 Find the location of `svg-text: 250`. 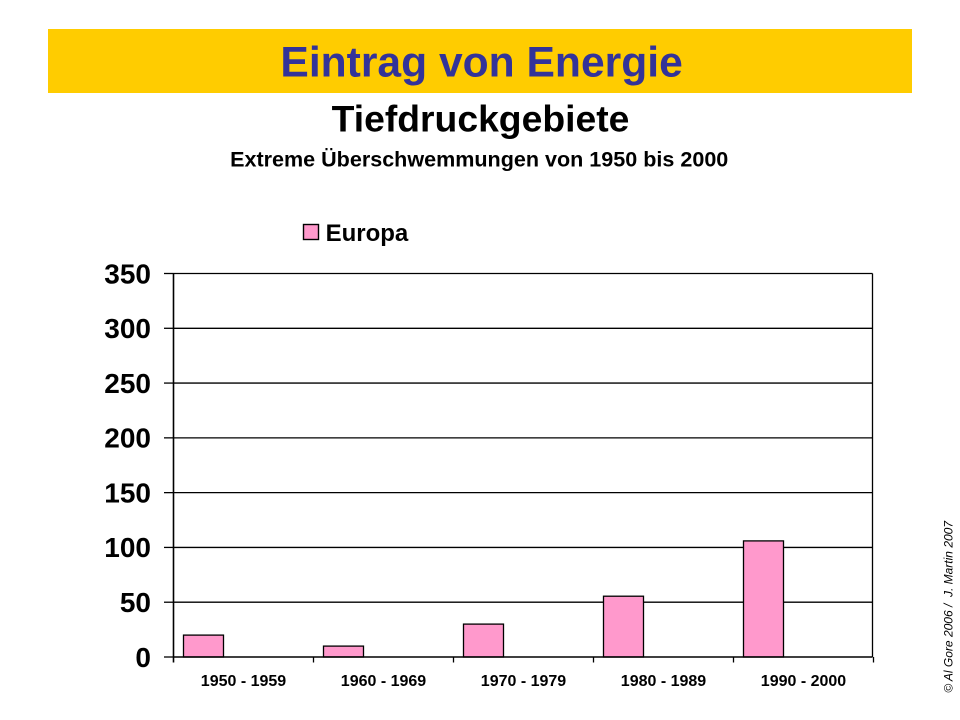

svg-text: 250 is located at coordinates (127, 383).